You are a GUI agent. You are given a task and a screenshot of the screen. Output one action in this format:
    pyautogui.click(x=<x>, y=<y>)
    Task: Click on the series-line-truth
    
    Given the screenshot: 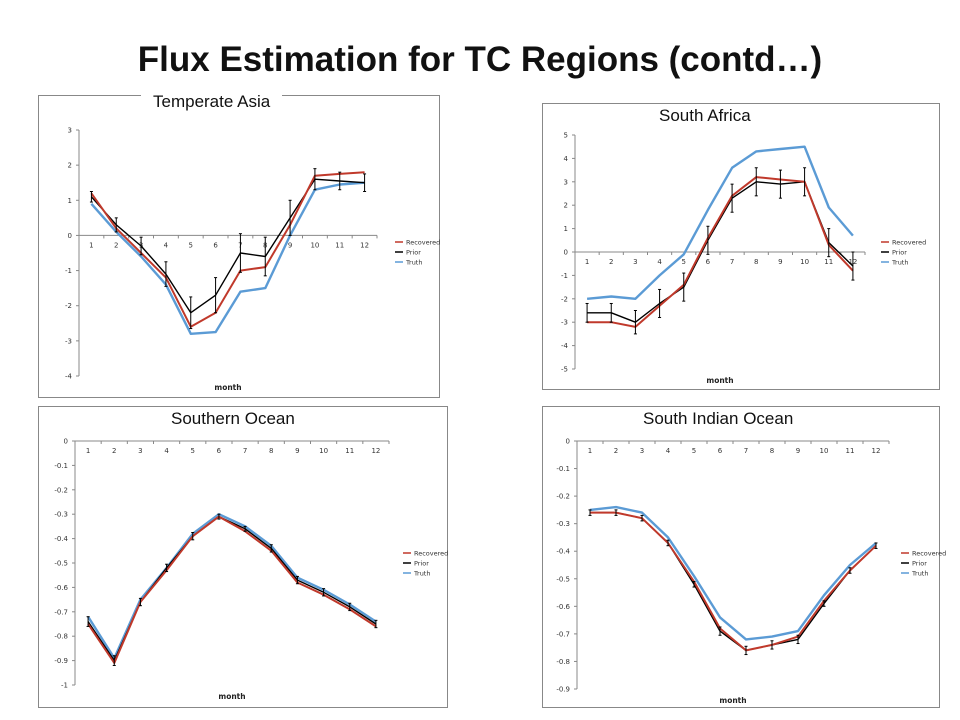 What is the action you would take?
    pyautogui.click(x=232, y=586)
    